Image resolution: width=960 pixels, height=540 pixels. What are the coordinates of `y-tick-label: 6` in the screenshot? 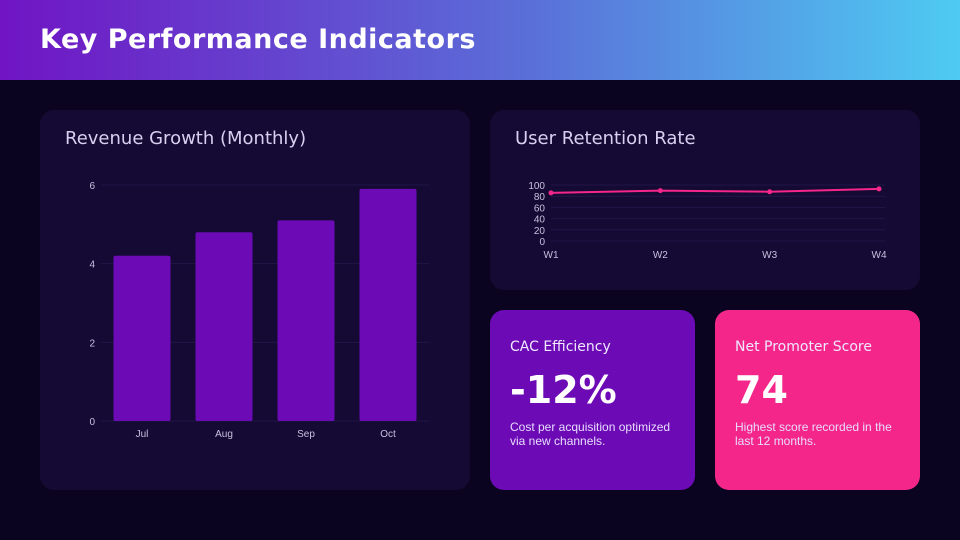 It's located at (92, 186).